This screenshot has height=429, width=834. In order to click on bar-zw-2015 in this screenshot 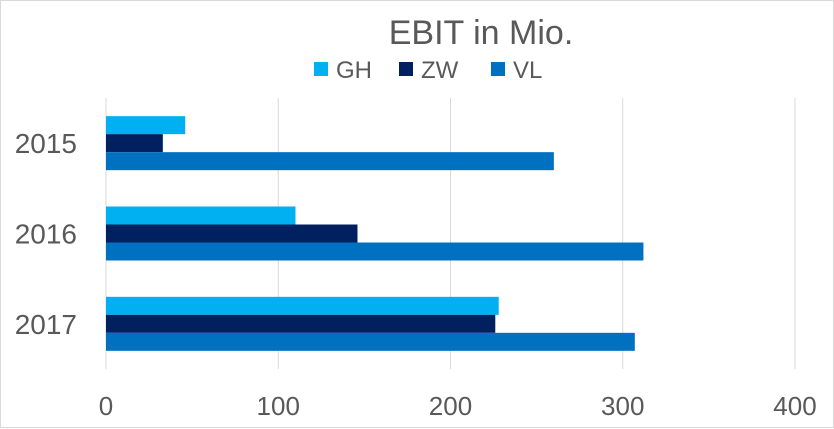, I will do `click(134, 143)`.